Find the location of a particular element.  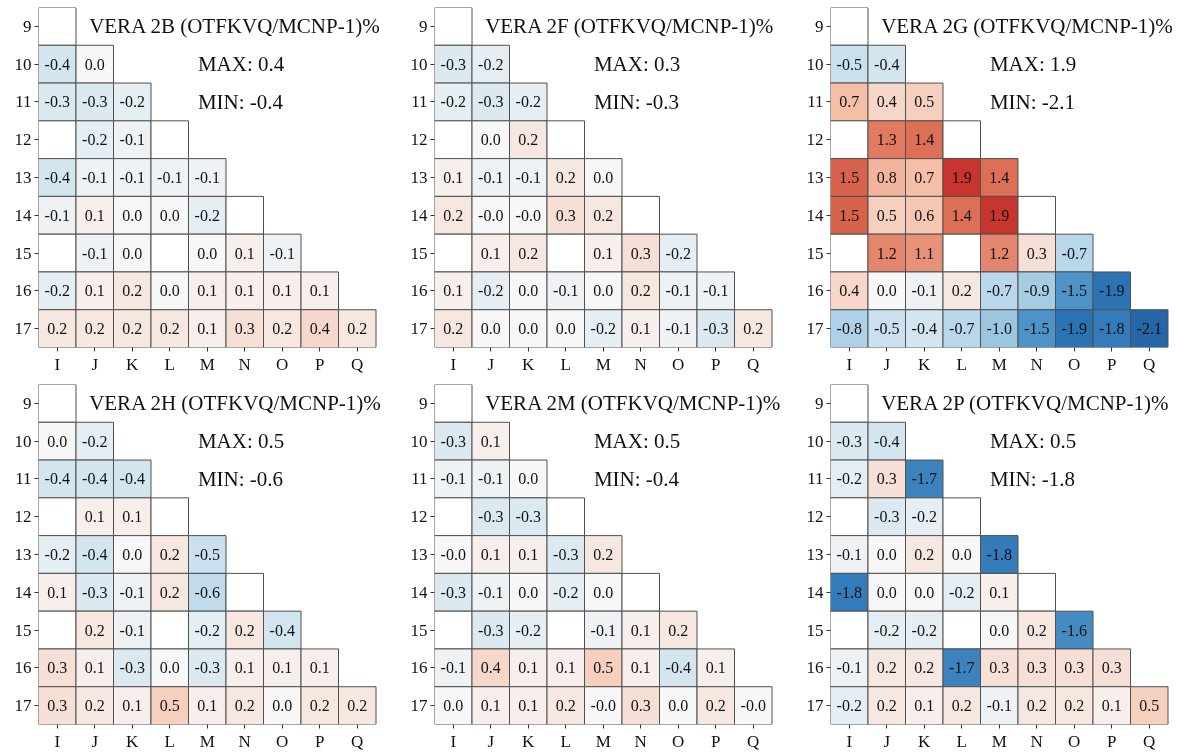

data-label: -0.5 is located at coordinates (887, 329).